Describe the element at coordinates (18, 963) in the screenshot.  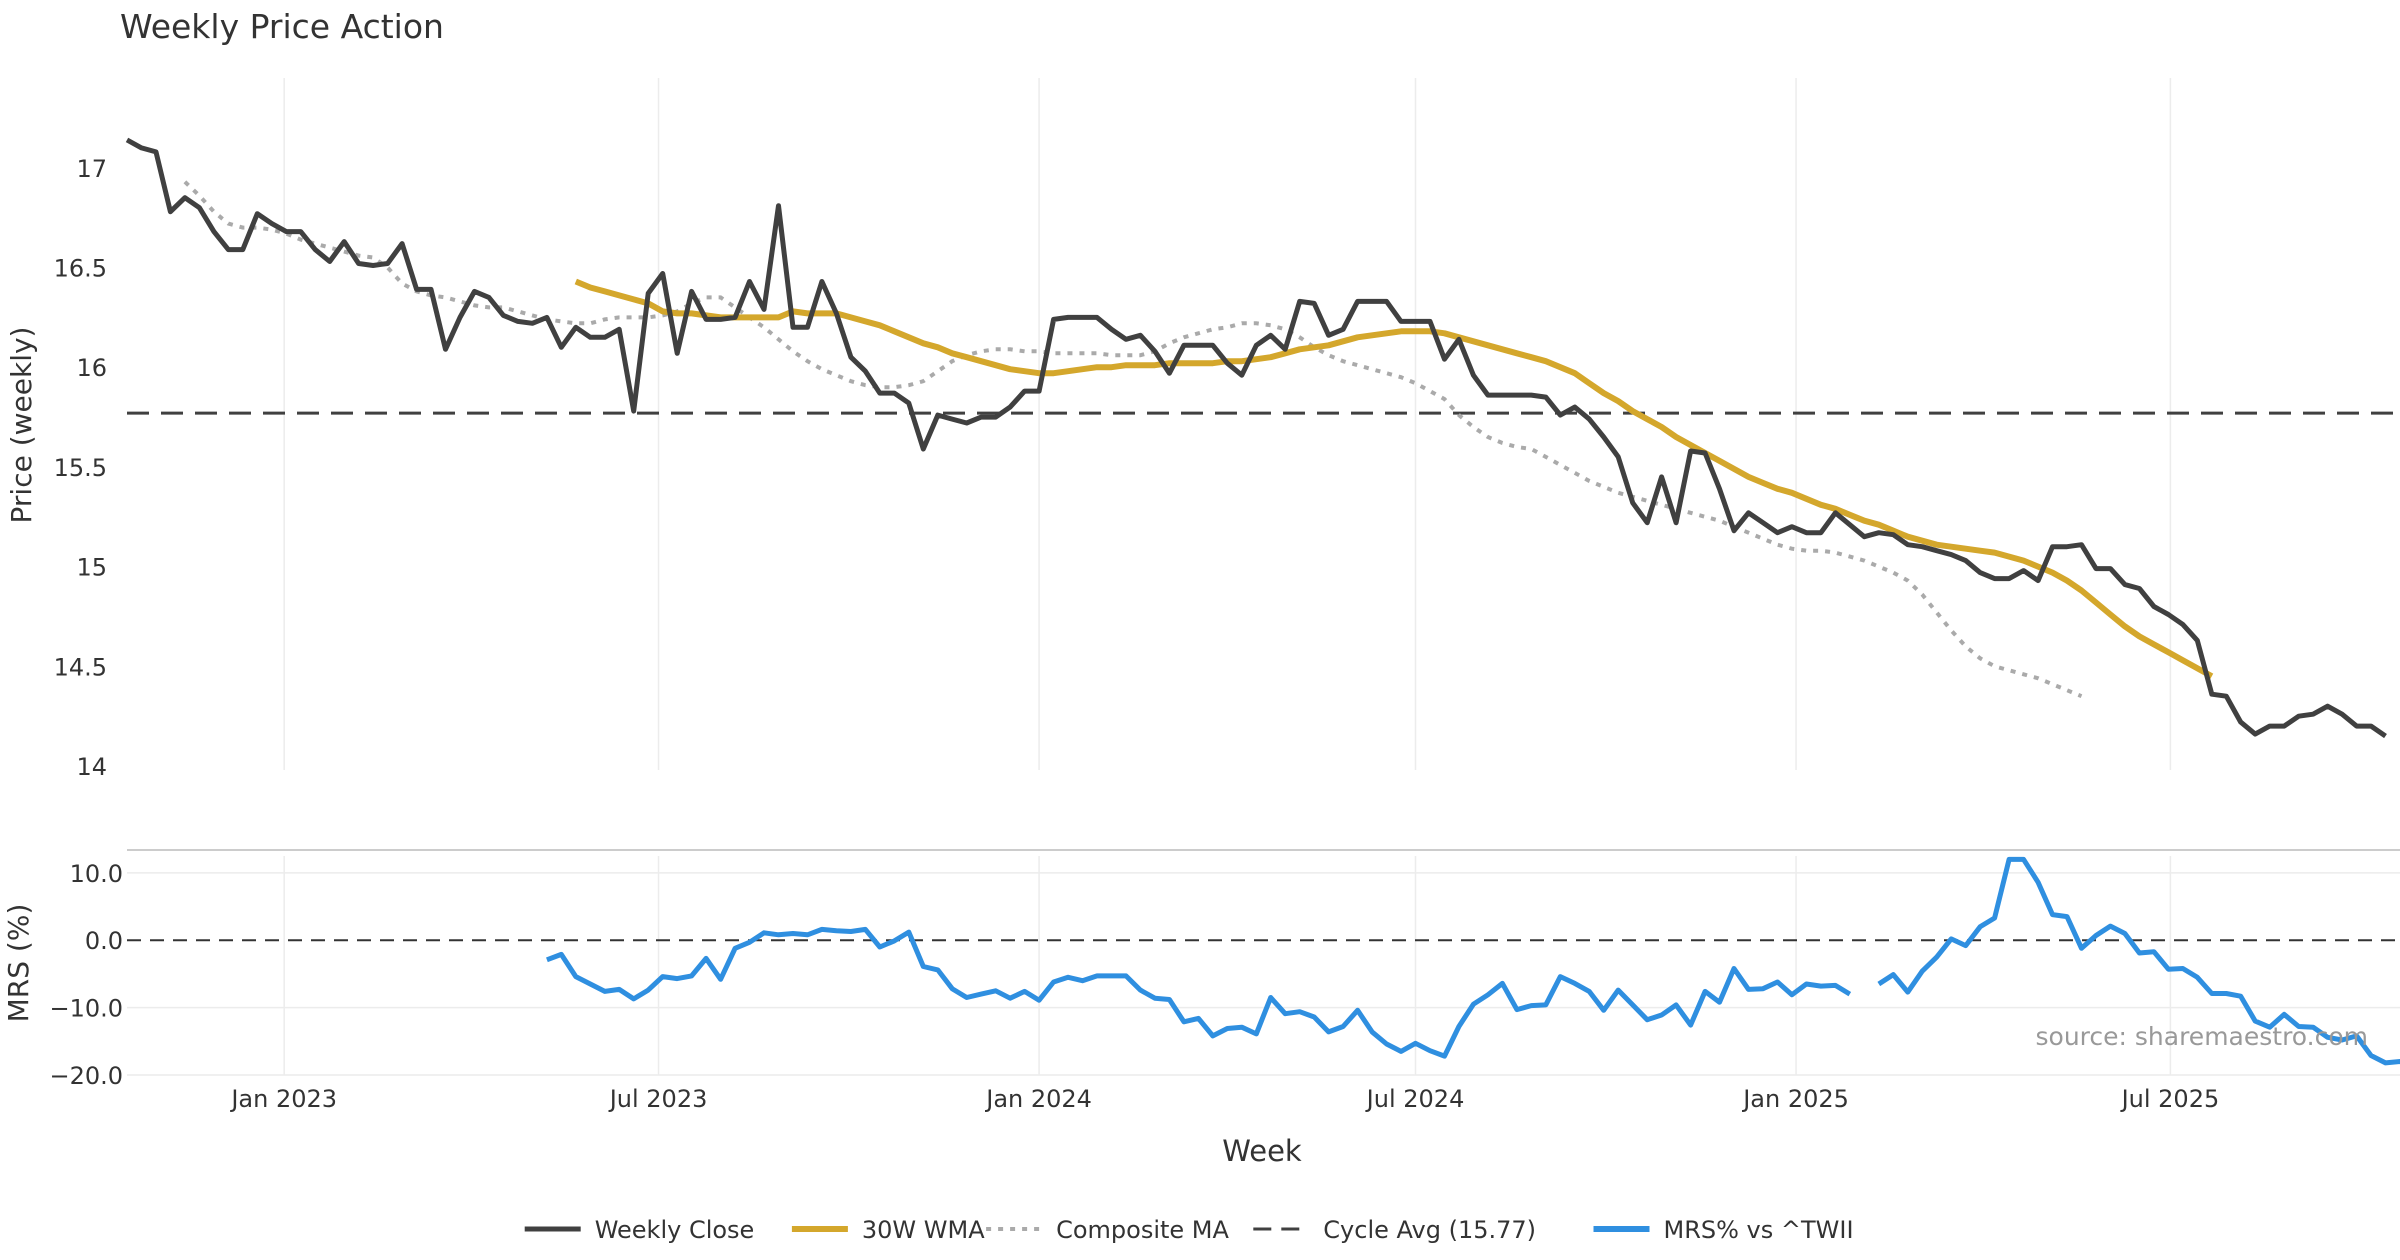
I see `mrs-y-axis-label: MRS (%)` at that location.